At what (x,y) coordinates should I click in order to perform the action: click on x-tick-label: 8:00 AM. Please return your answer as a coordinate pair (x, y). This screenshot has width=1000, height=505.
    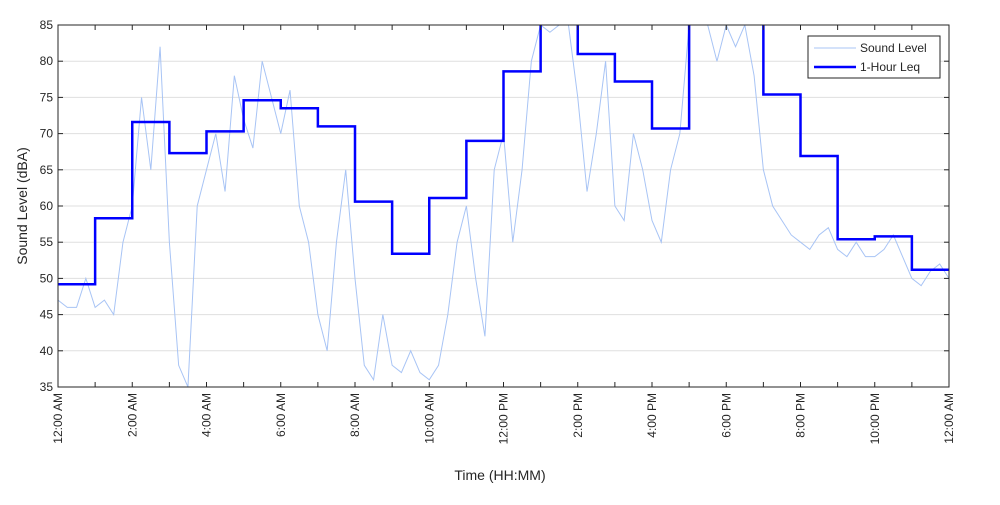
    Looking at the image, I should click on (355, 415).